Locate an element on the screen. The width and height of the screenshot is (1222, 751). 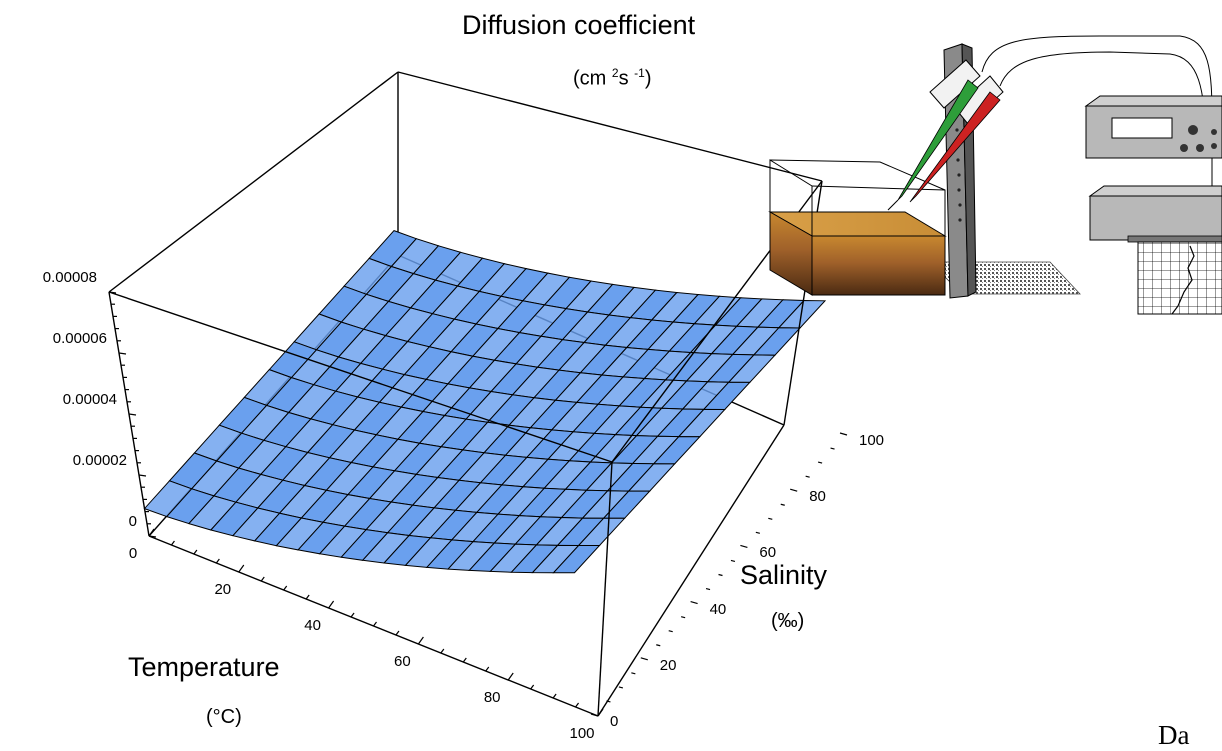
back-top-left-edge is located at coordinates (253, 182).